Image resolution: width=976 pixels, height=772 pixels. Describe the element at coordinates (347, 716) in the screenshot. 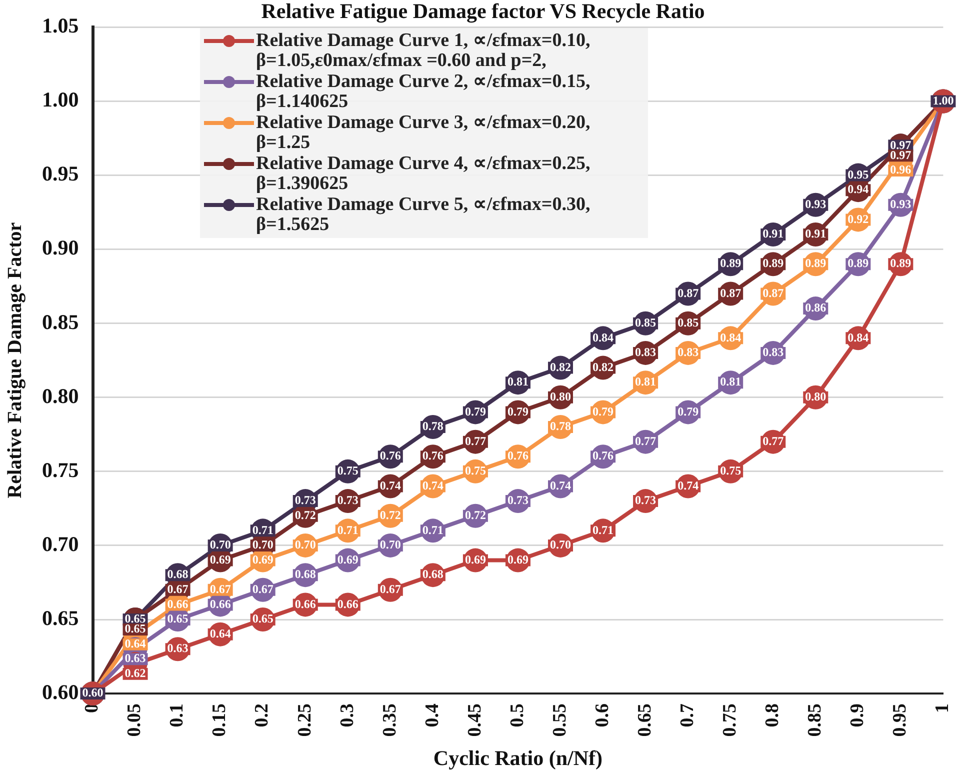

I see `x-tick-label: 0.3` at that location.